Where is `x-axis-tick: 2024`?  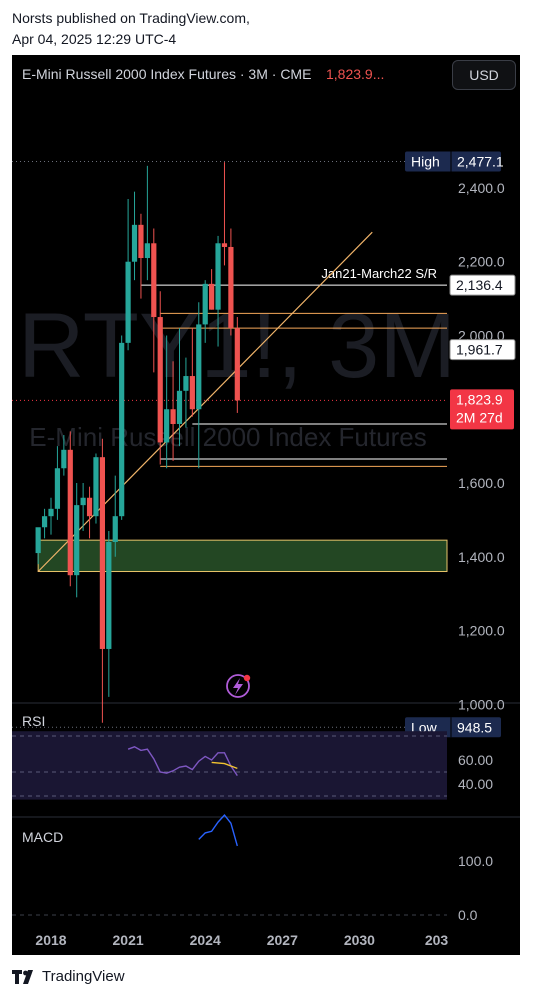 x-axis-tick: 2024 is located at coordinates (205, 940).